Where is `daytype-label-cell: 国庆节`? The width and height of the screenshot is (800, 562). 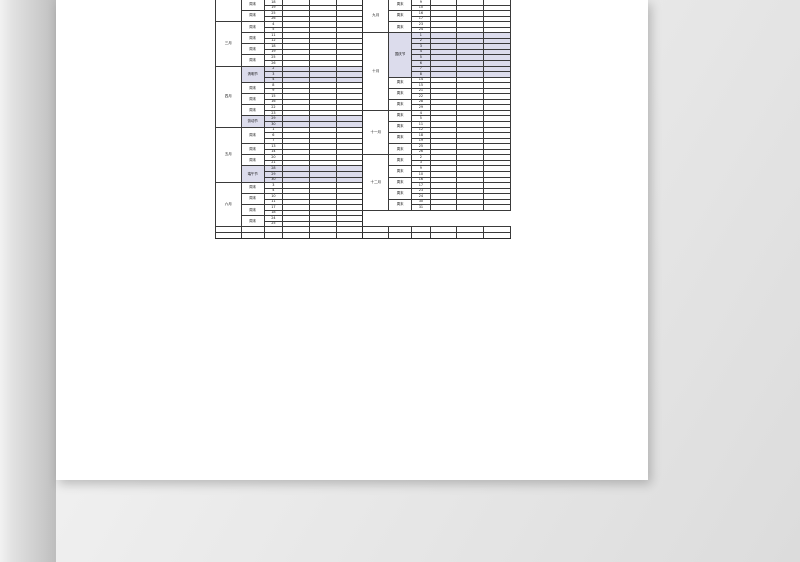
daytype-label-cell: 国庆节 is located at coordinates (400, 55).